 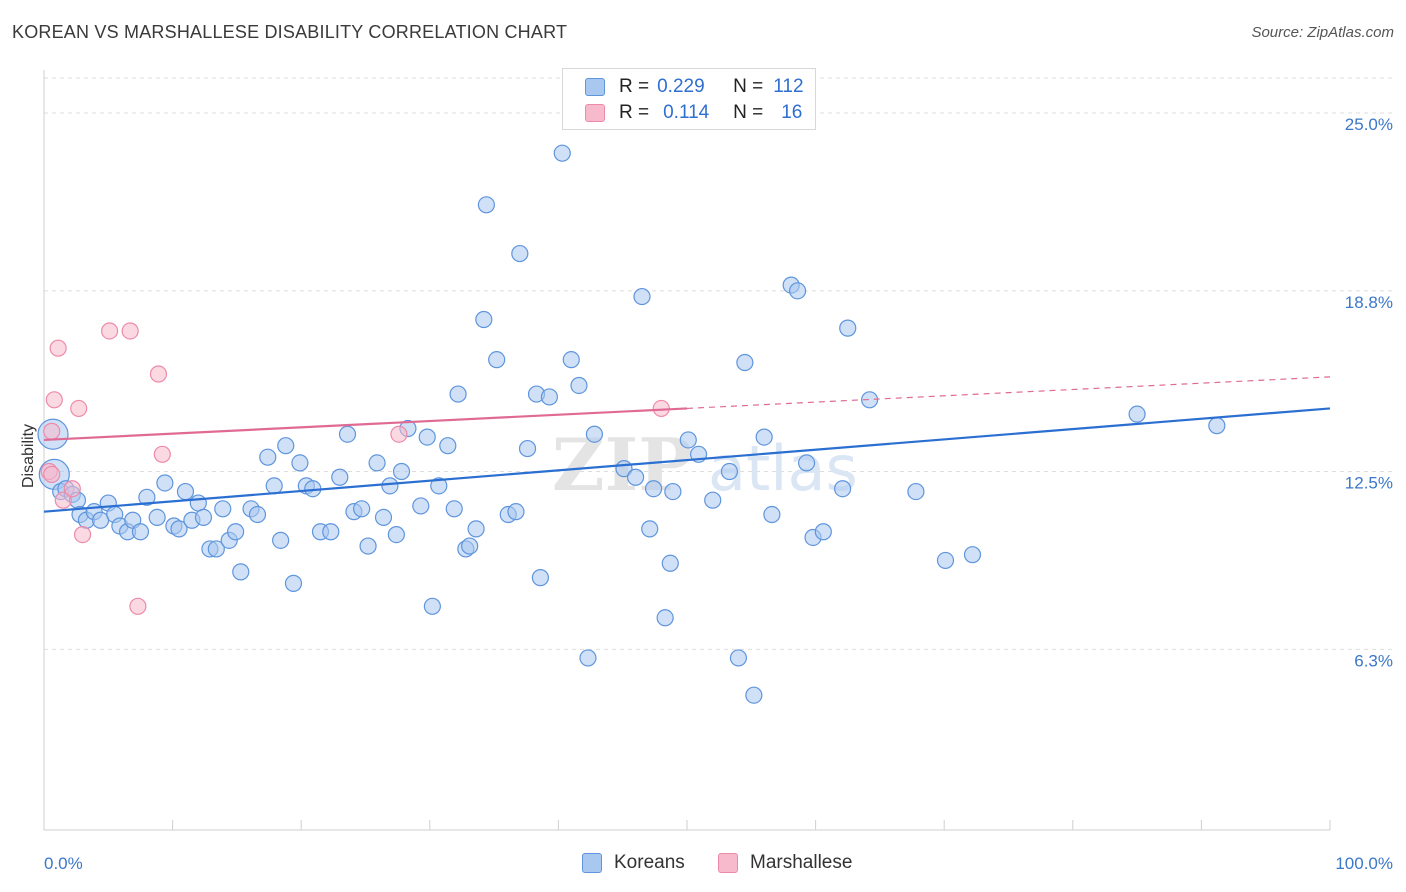 I want to click on x-tick-label-max: 100.0%, so click(x=1364, y=863).